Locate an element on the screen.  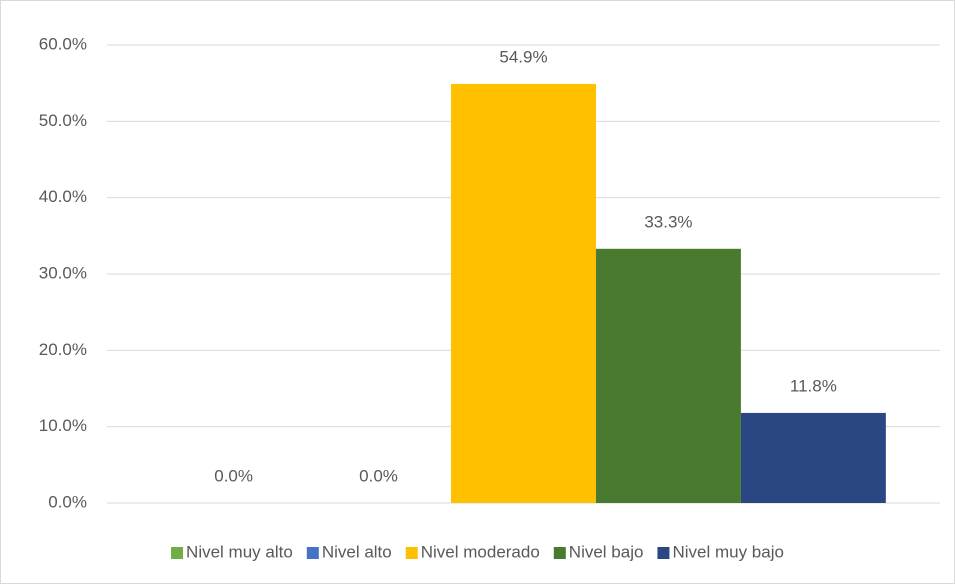
legend-label: Nivel muy bajo is located at coordinates (728, 551).